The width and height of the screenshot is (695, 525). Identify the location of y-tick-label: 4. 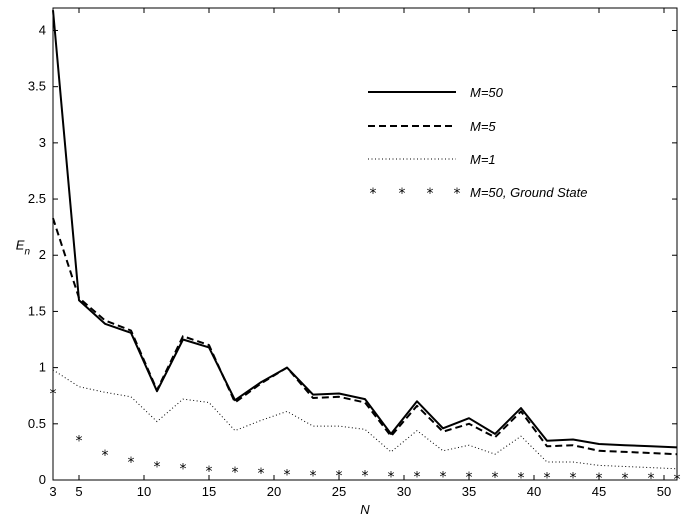
(42, 29).